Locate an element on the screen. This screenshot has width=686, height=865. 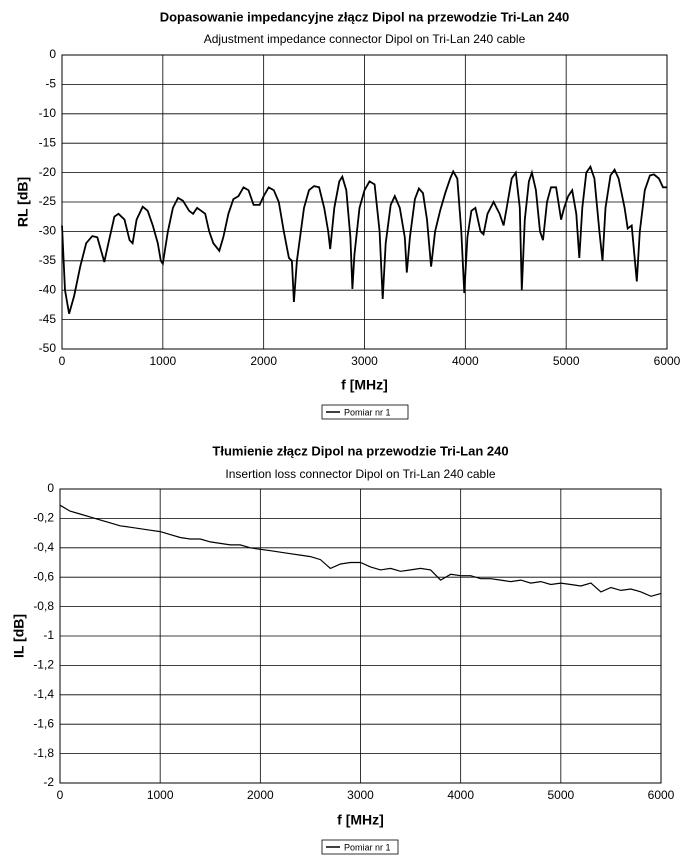
y-tick-label: -0,4 is located at coordinates (43, 547).